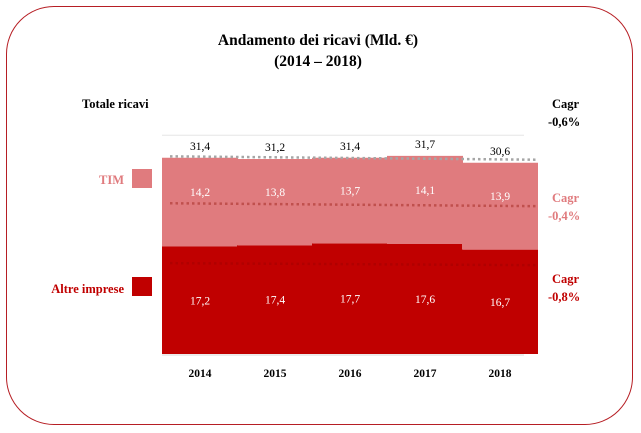 This screenshot has width=641, height=433. Describe the element at coordinates (354, 264) in the screenshot. I see `trend-line-altre-imprese` at that location.